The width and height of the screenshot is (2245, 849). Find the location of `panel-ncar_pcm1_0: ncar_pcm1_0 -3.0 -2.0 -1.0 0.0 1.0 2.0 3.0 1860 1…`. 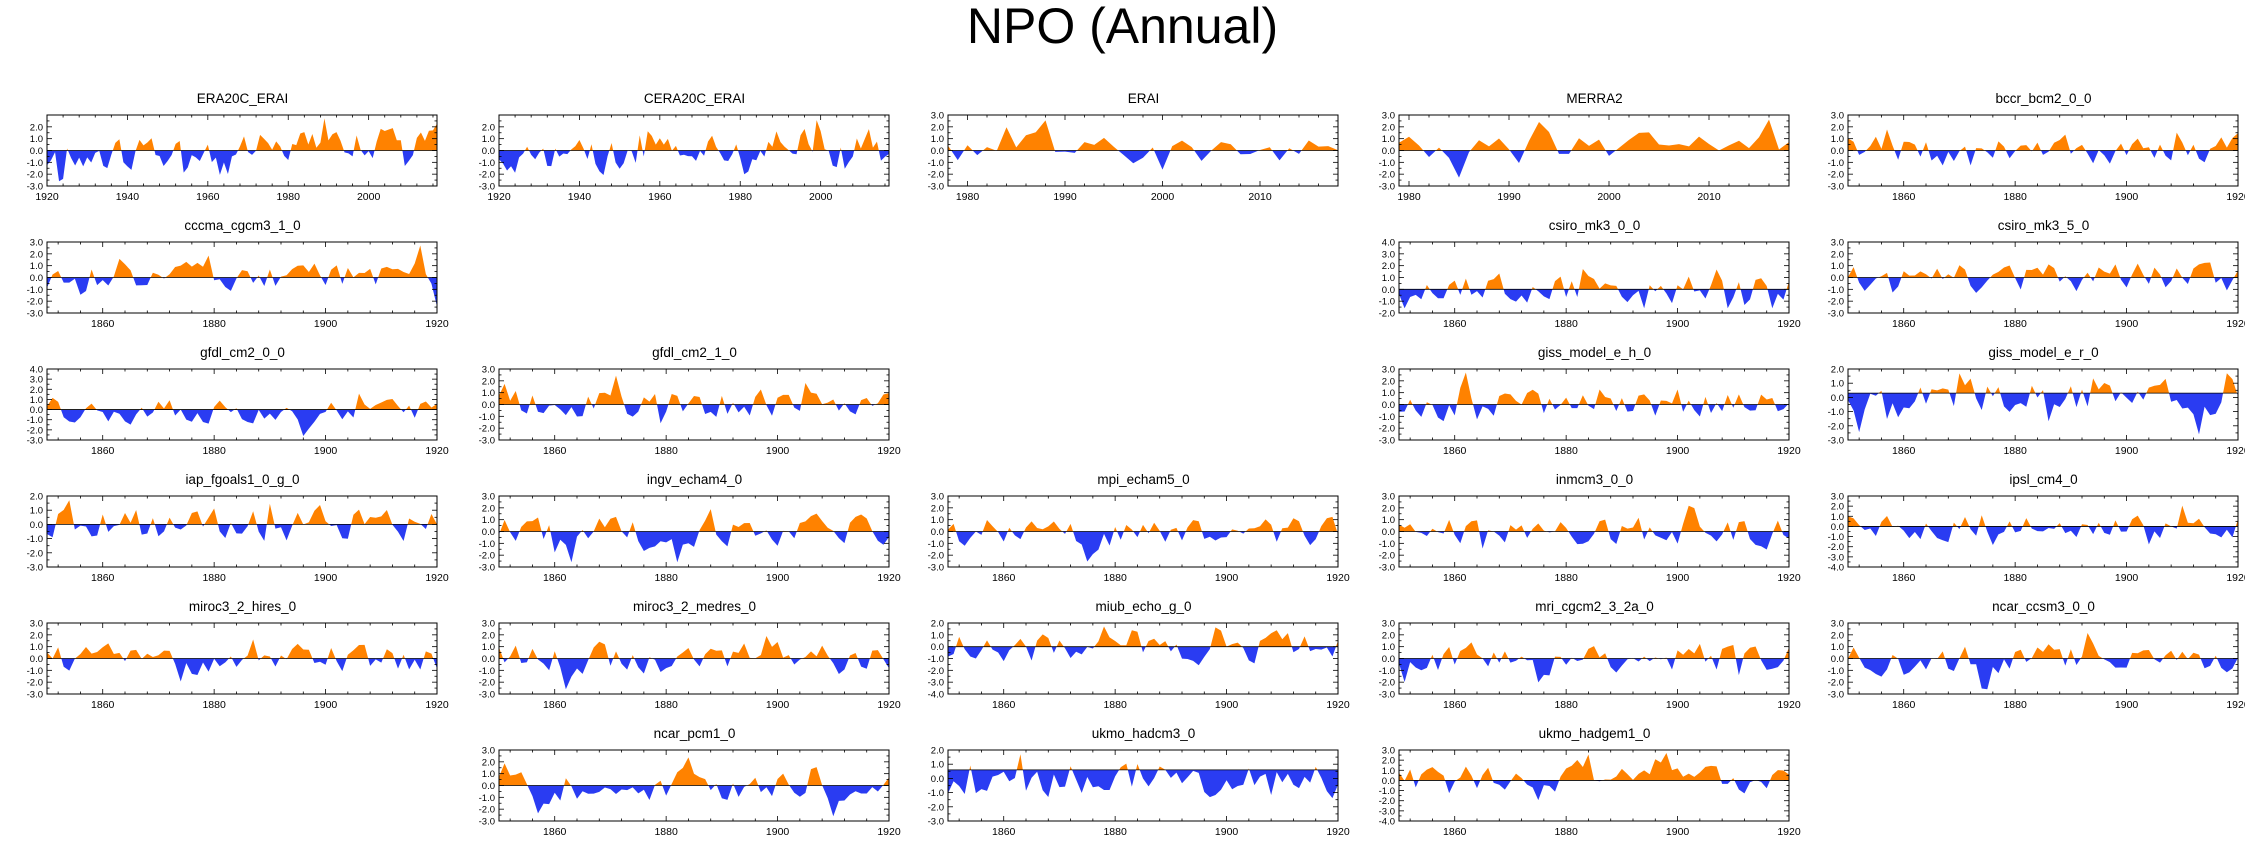

panel-ncar_pcm1_0: ncar_pcm1_0 -3.0 -2.0 -1.0 0.0 1.0 2.0 3.0 1860 1… is located at coordinates (676, 783).